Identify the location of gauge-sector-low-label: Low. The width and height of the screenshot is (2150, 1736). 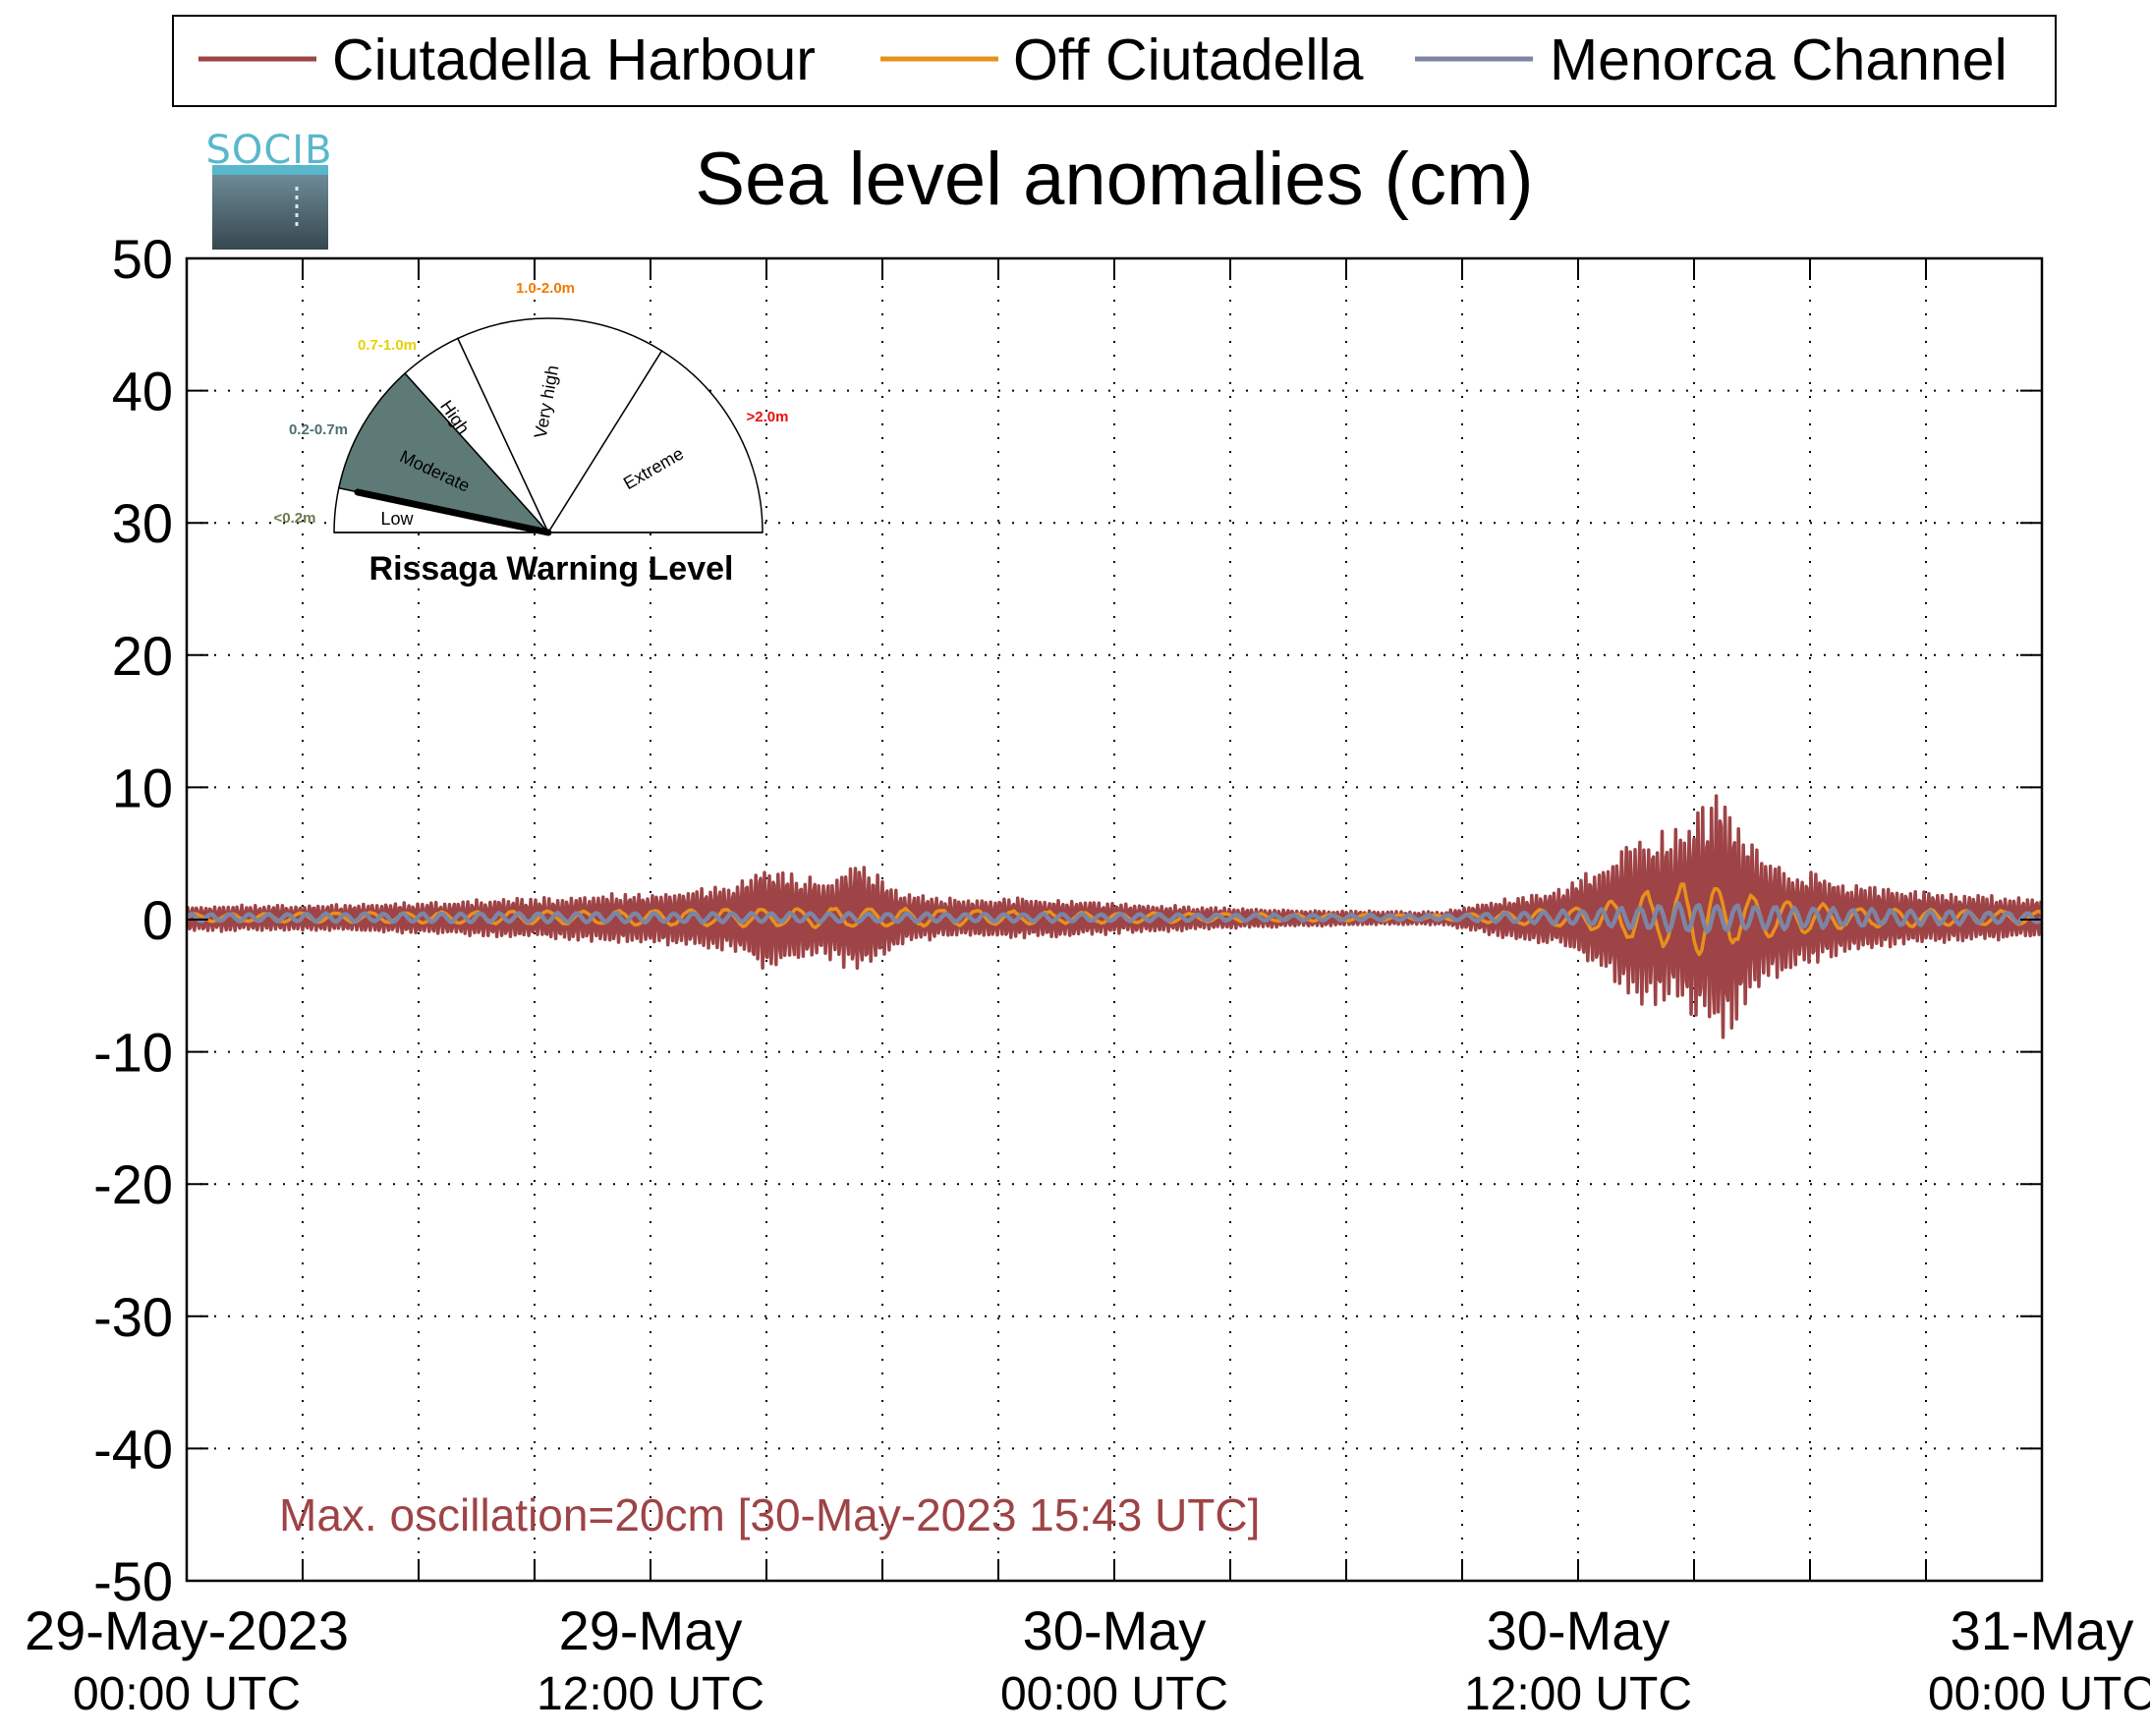
(397, 519).